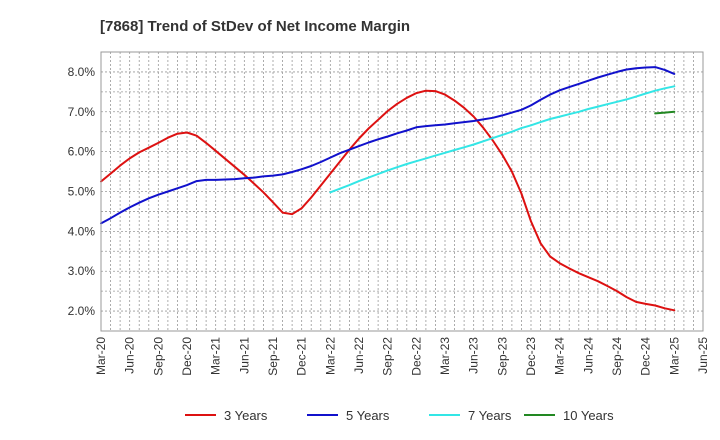  What do you see at coordinates (82, 72) in the screenshot?
I see `y-tick-label: 8.0%` at bounding box center [82, 72].